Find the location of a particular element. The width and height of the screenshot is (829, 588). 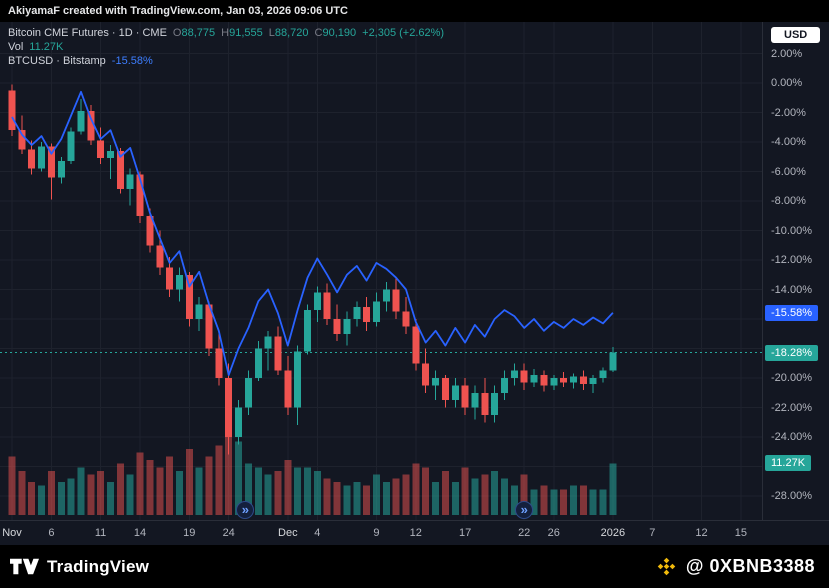

time-axis-label: Nov is located at coordinates (12, 533).